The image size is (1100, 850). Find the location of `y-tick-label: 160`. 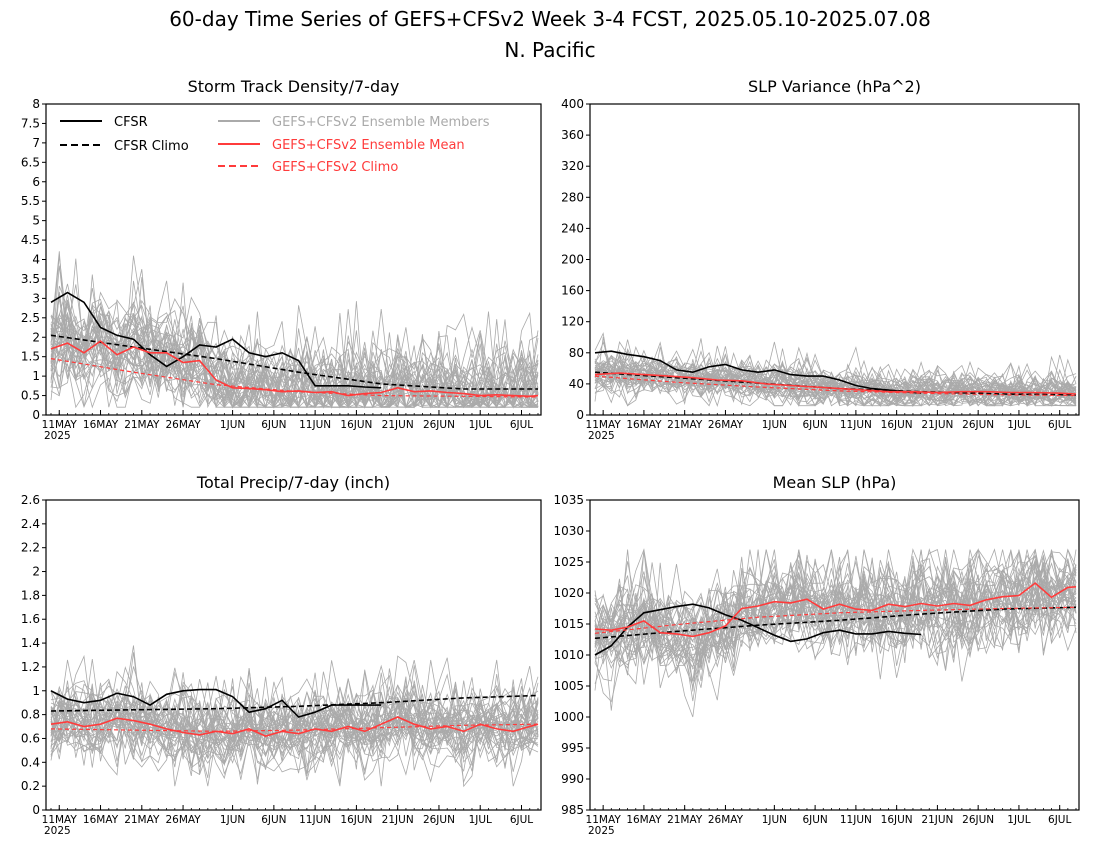

y-tick-label: 160 is located at coordinates (572, 291).